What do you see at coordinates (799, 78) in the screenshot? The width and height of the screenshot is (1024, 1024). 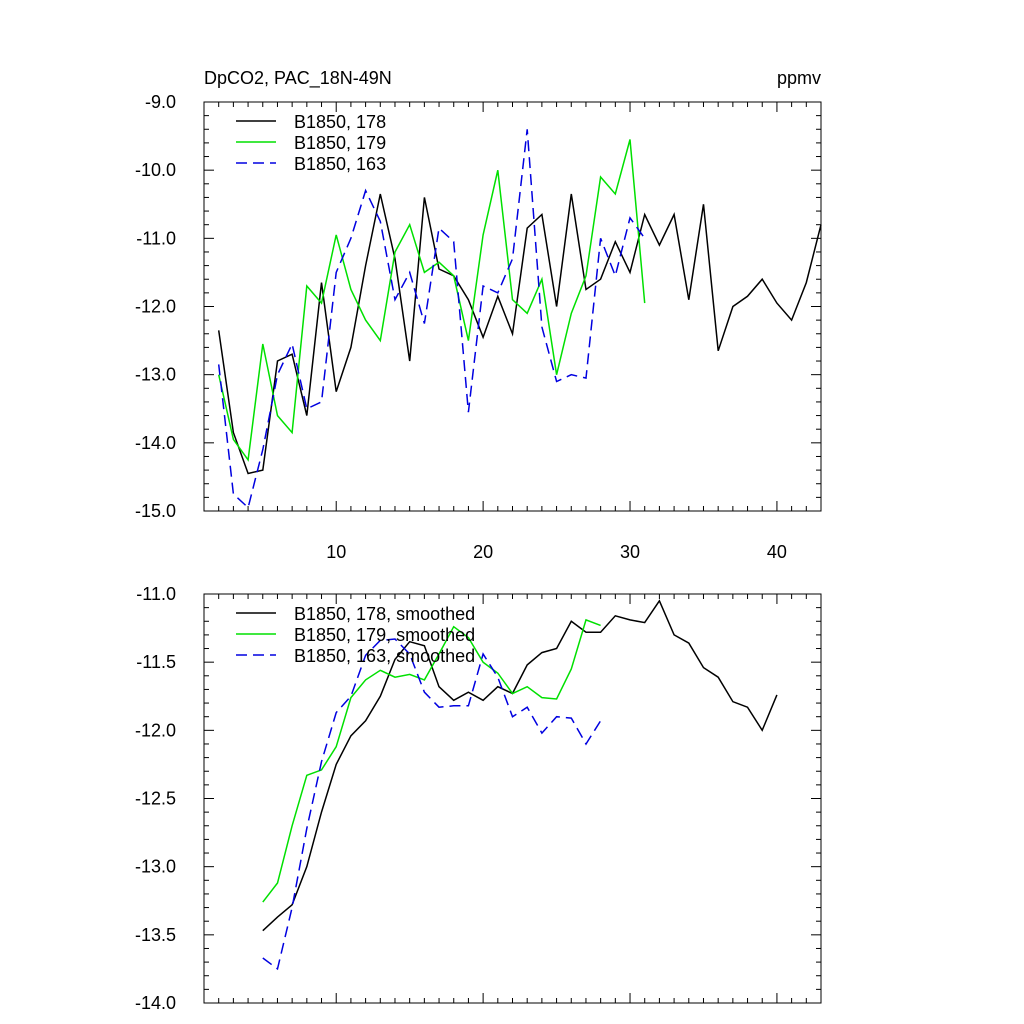 I see `top-chart-units: ppmv` at bounding box center [799, 78].